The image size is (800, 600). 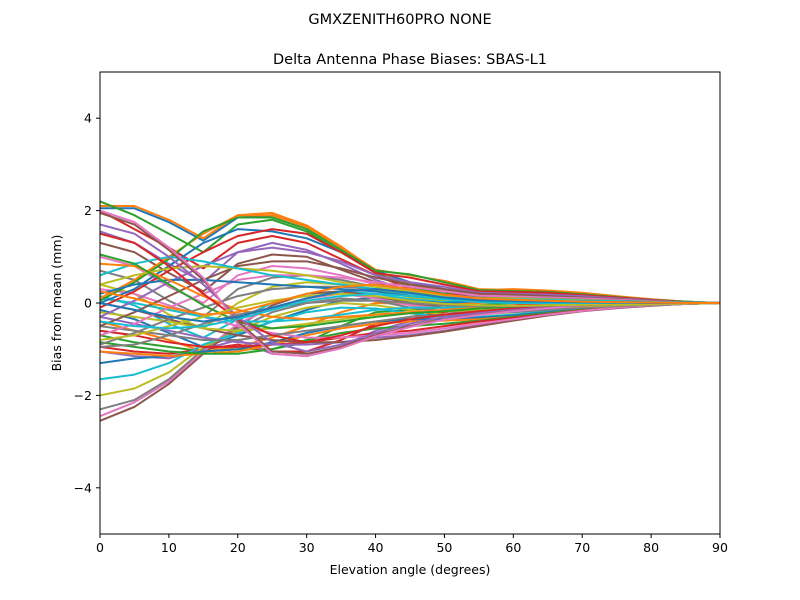 What do you see at coordinates (582, 547) in the screenshot?
I see `x-tick-label: 70` at bounding box center [582, 547].